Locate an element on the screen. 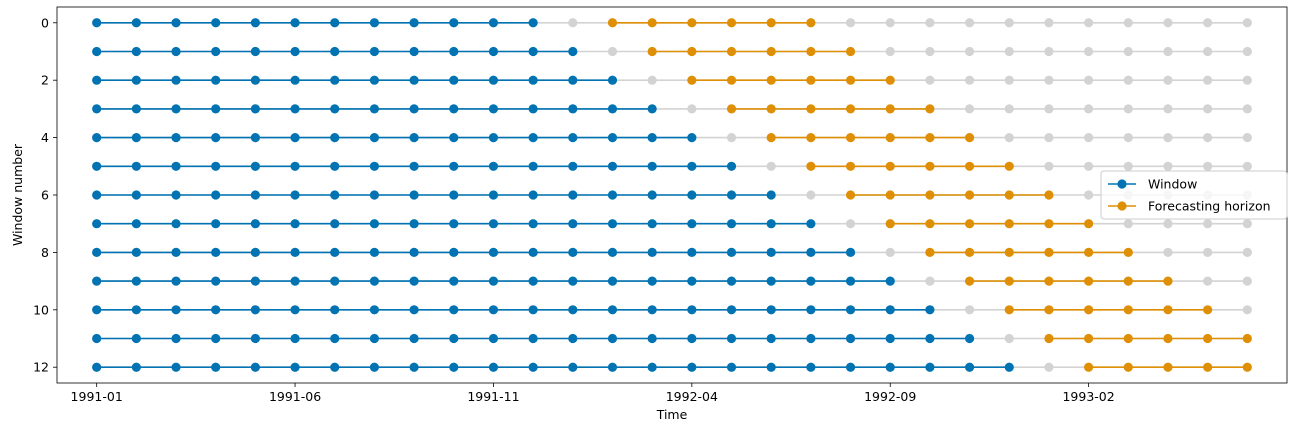 The width and height of the screenshot is (1306, 432). y-tick-label: 6 is located at coordinates (45, 195).